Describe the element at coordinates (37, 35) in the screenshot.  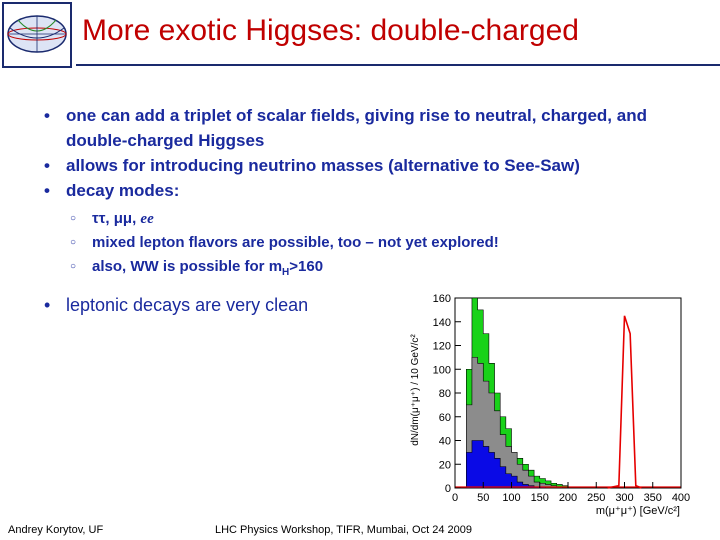
I see `globe-logo-icon` at that location.